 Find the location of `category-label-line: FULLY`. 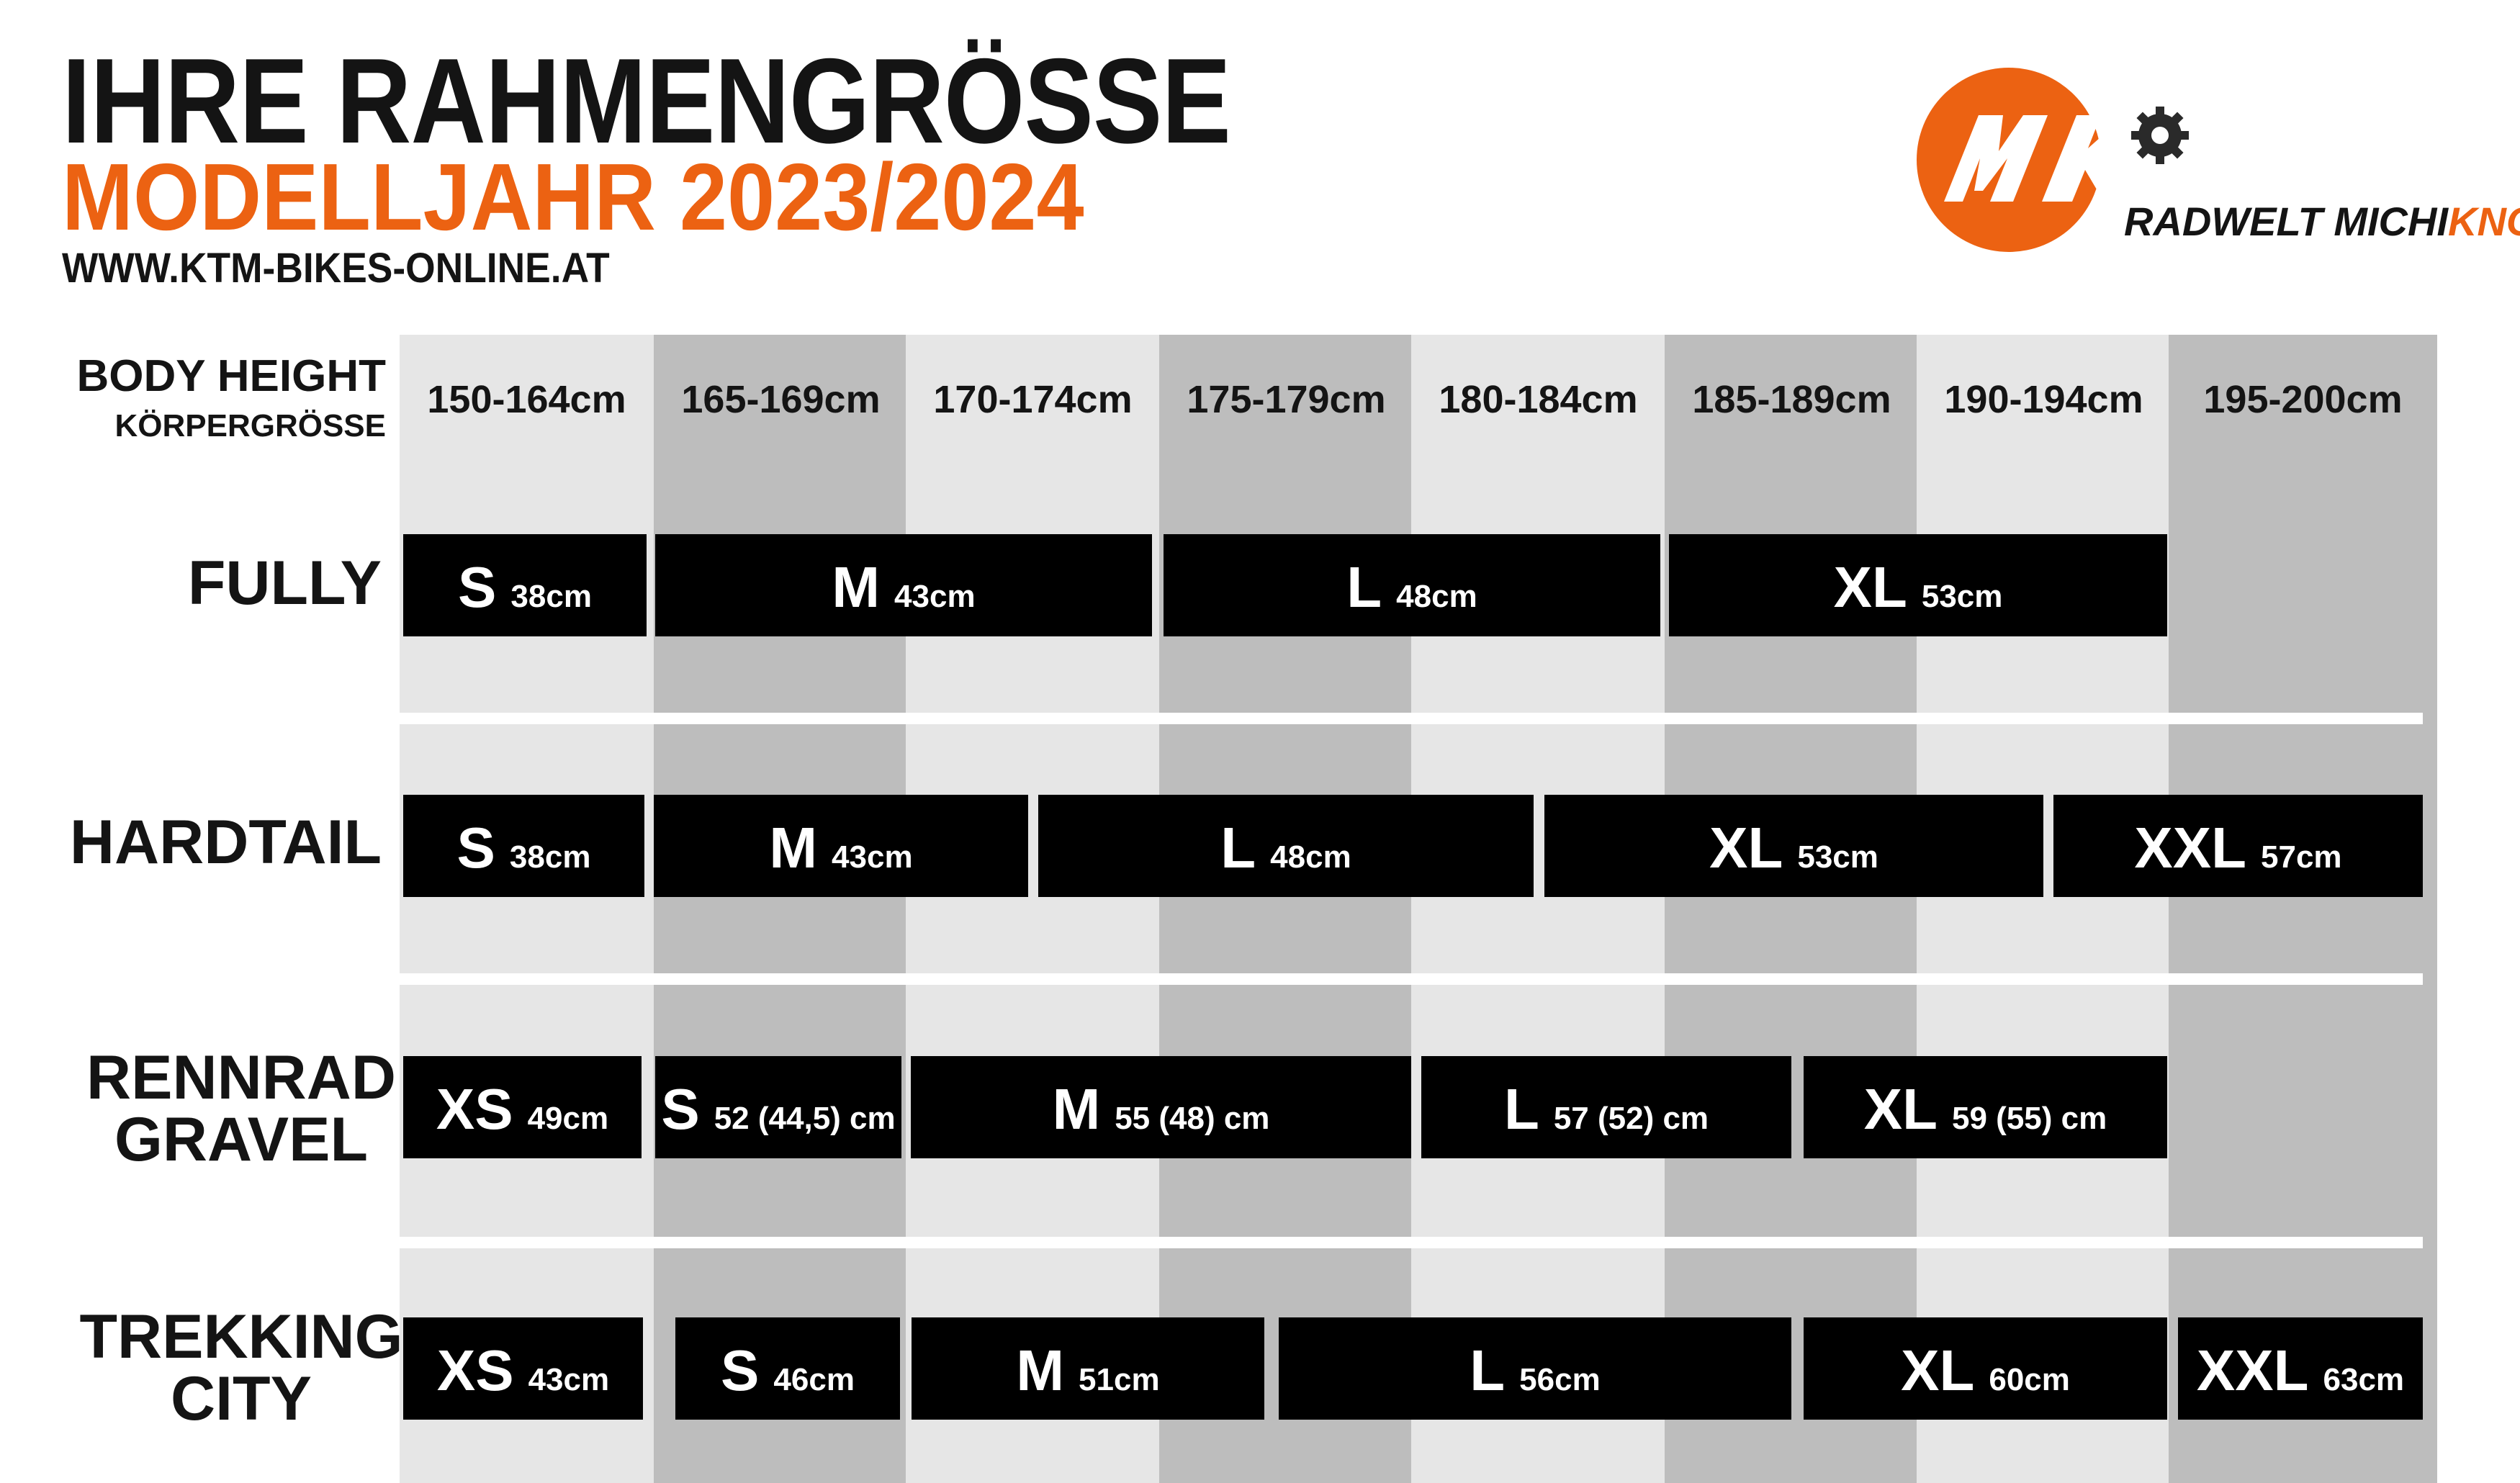

category-label-line: FULLY is located at coordinates (284, 583).